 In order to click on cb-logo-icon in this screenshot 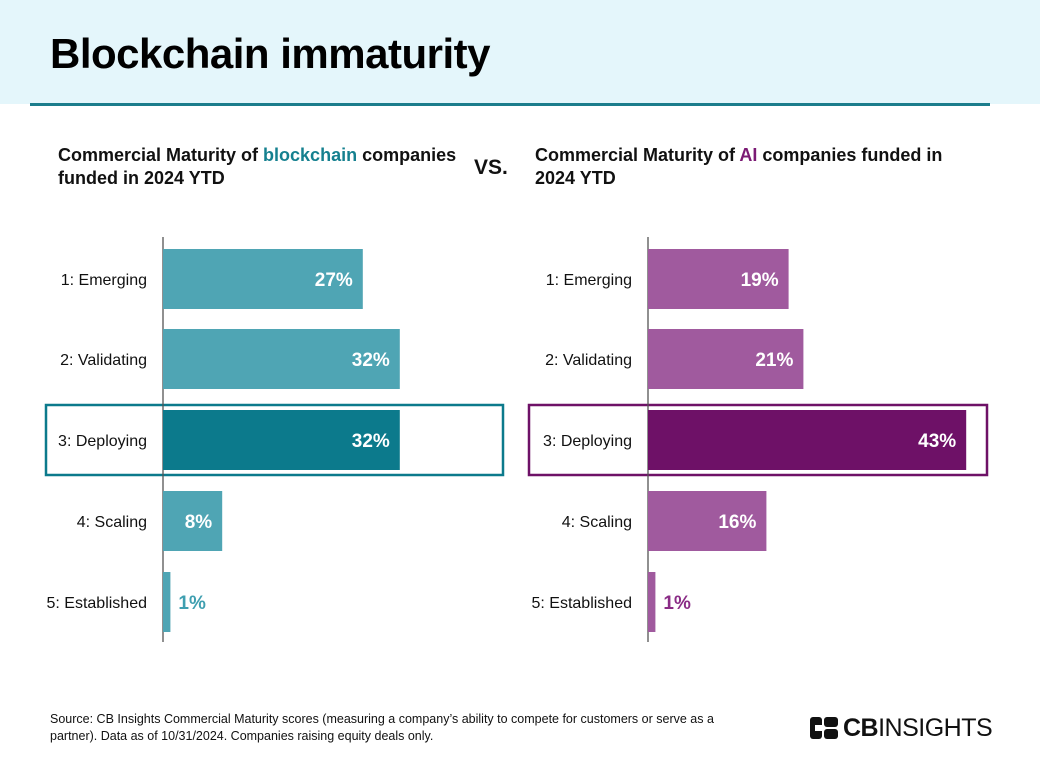, I will do `click(824, 728)`.